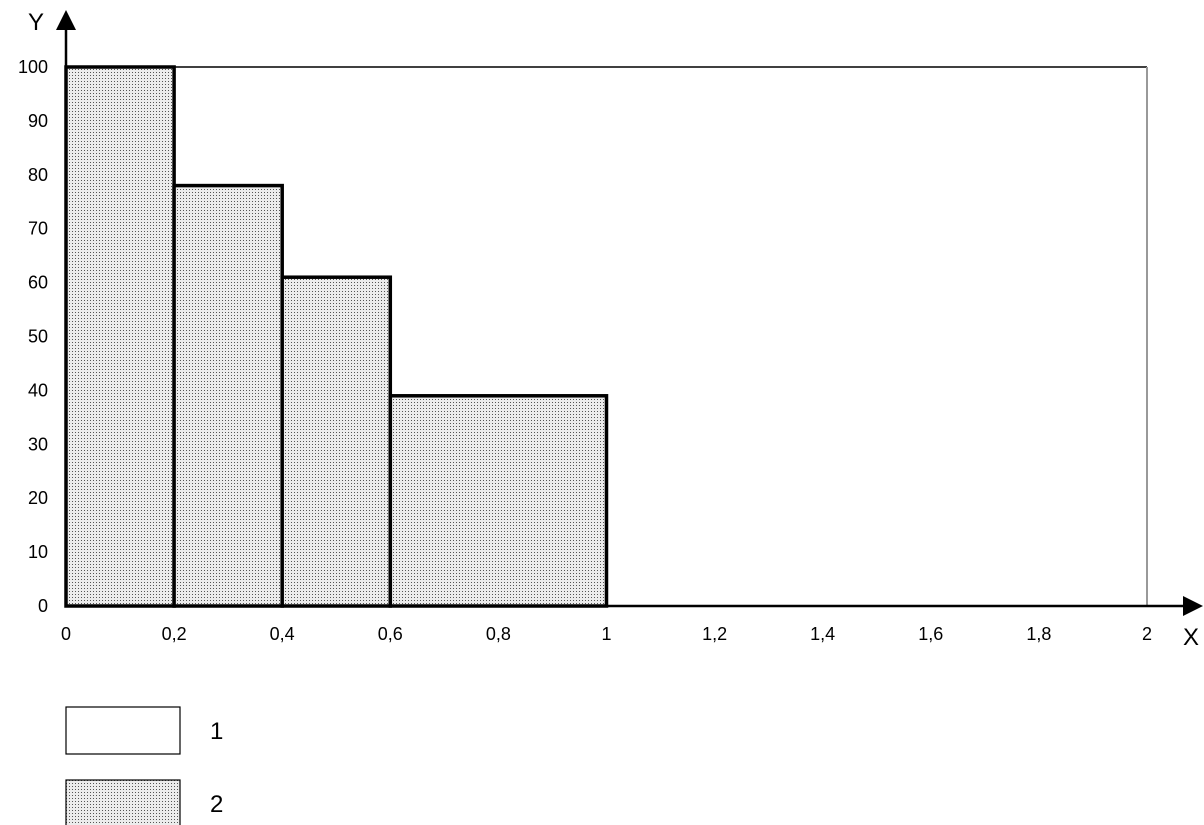 The height and width of the screenshot is (825, 1204). I want to click on x-tick-label: 0,4, so click(282, 634).